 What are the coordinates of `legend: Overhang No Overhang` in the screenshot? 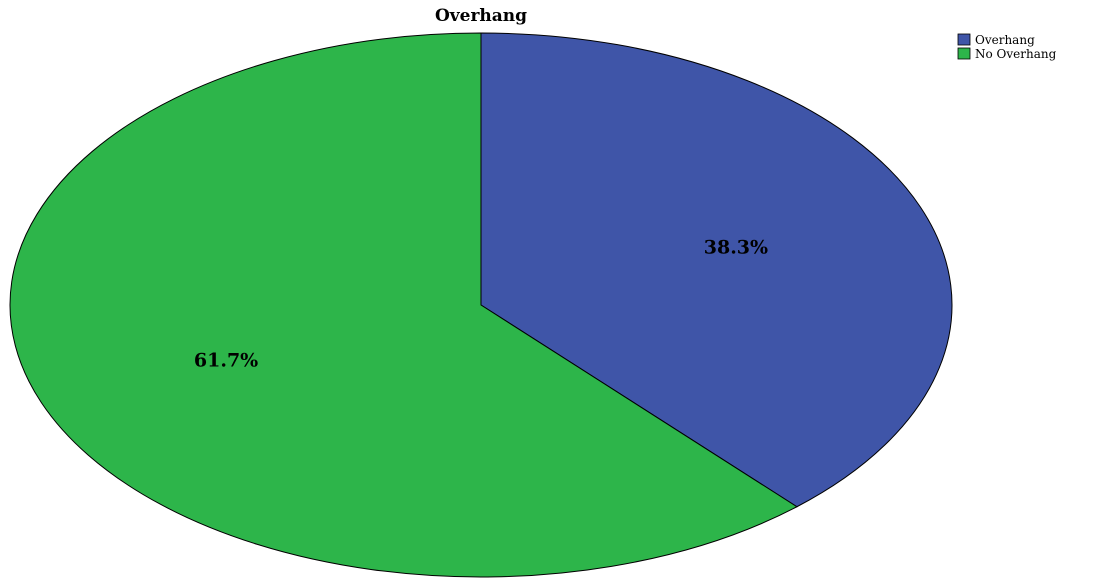 It's located at (1007, 47).